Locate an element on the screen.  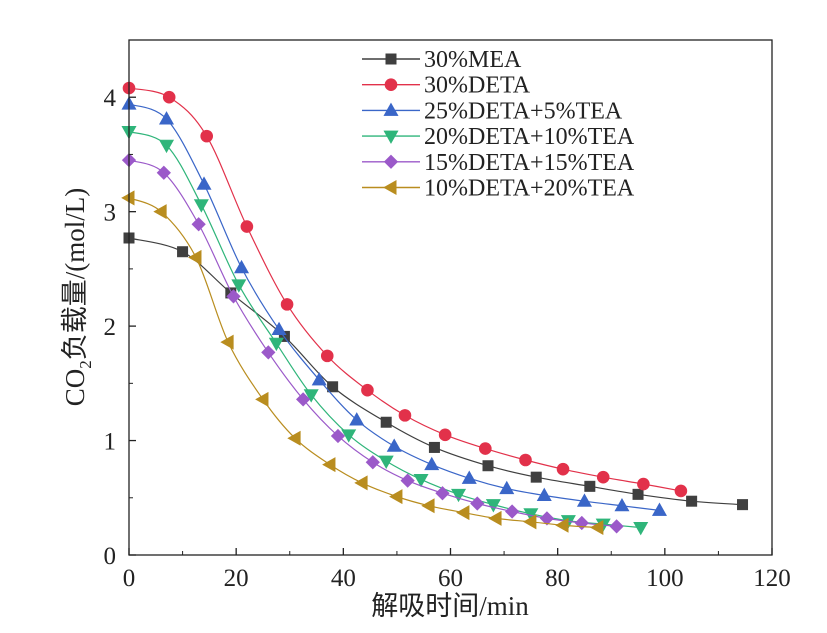
legend-item: 15%DETA+15%TEA is located at coordinates (498, 163).